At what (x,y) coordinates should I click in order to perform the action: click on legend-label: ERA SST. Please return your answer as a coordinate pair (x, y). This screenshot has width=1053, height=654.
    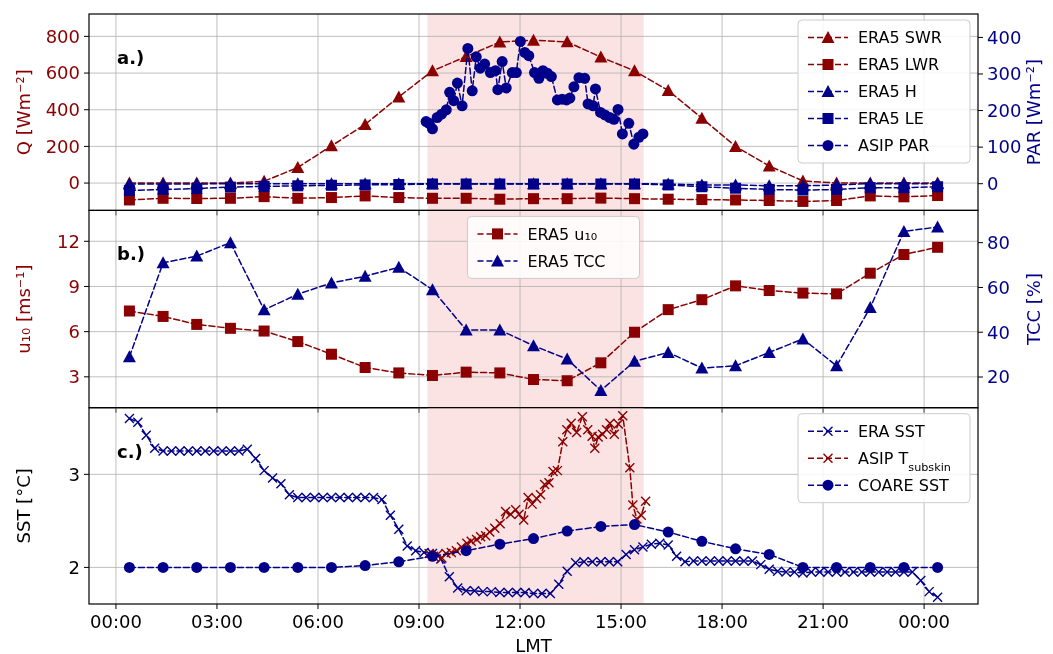
    Looking at the image, I should click on (891, 431).